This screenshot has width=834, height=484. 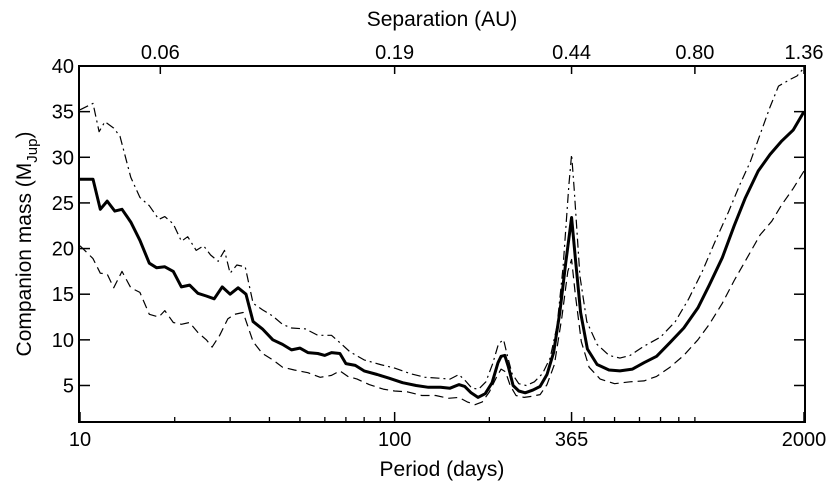 What do you see at coordinates (24, 135) in the screenshot?
I see `y-axis-title-close: )` at bounding box center [24, 135].